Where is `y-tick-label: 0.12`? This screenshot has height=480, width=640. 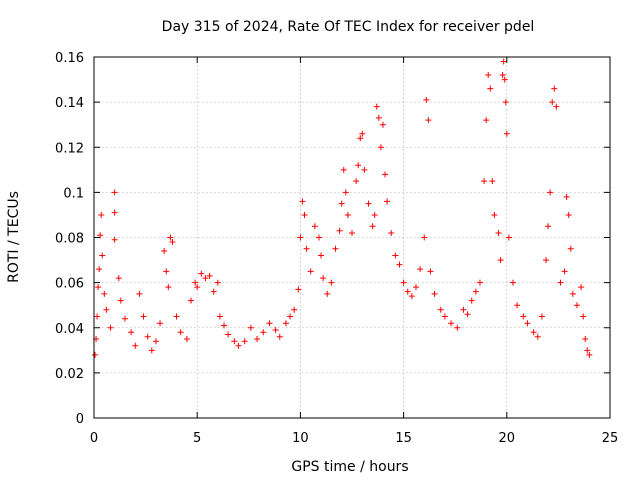 y-tick-label: 0.12 is located at coordinates (69, 148).